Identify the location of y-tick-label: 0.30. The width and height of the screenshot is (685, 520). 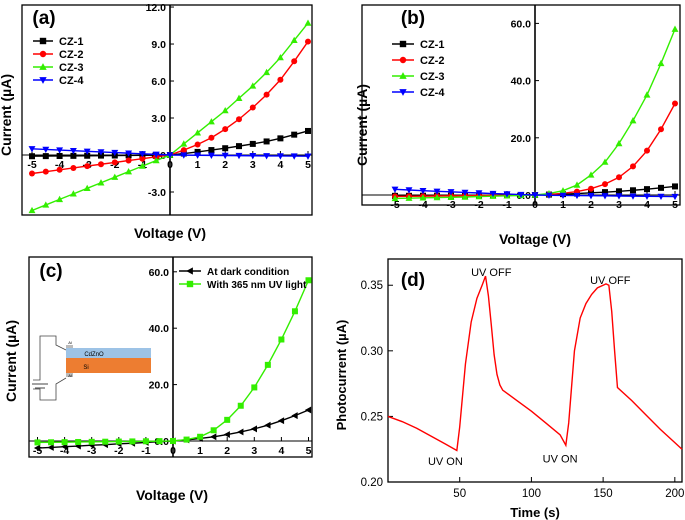
(372, 352).